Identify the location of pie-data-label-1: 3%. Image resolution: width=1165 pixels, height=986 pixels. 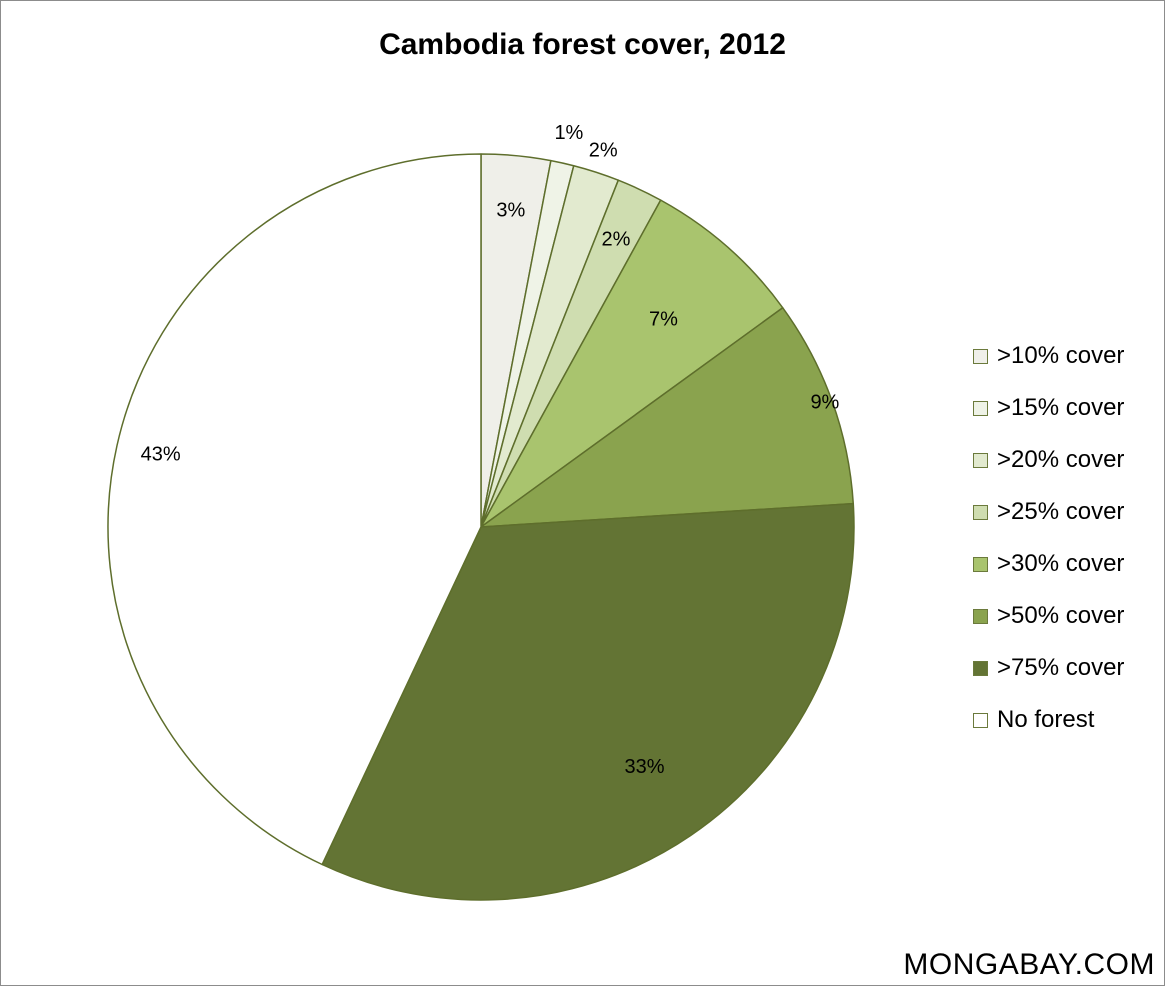
(510, 211).